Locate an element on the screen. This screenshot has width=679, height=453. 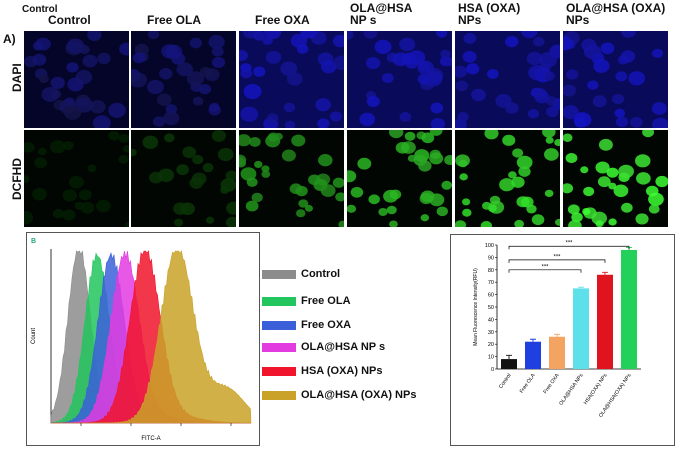
bar-category-label: Free OXA is located at coordinates (551, 383).